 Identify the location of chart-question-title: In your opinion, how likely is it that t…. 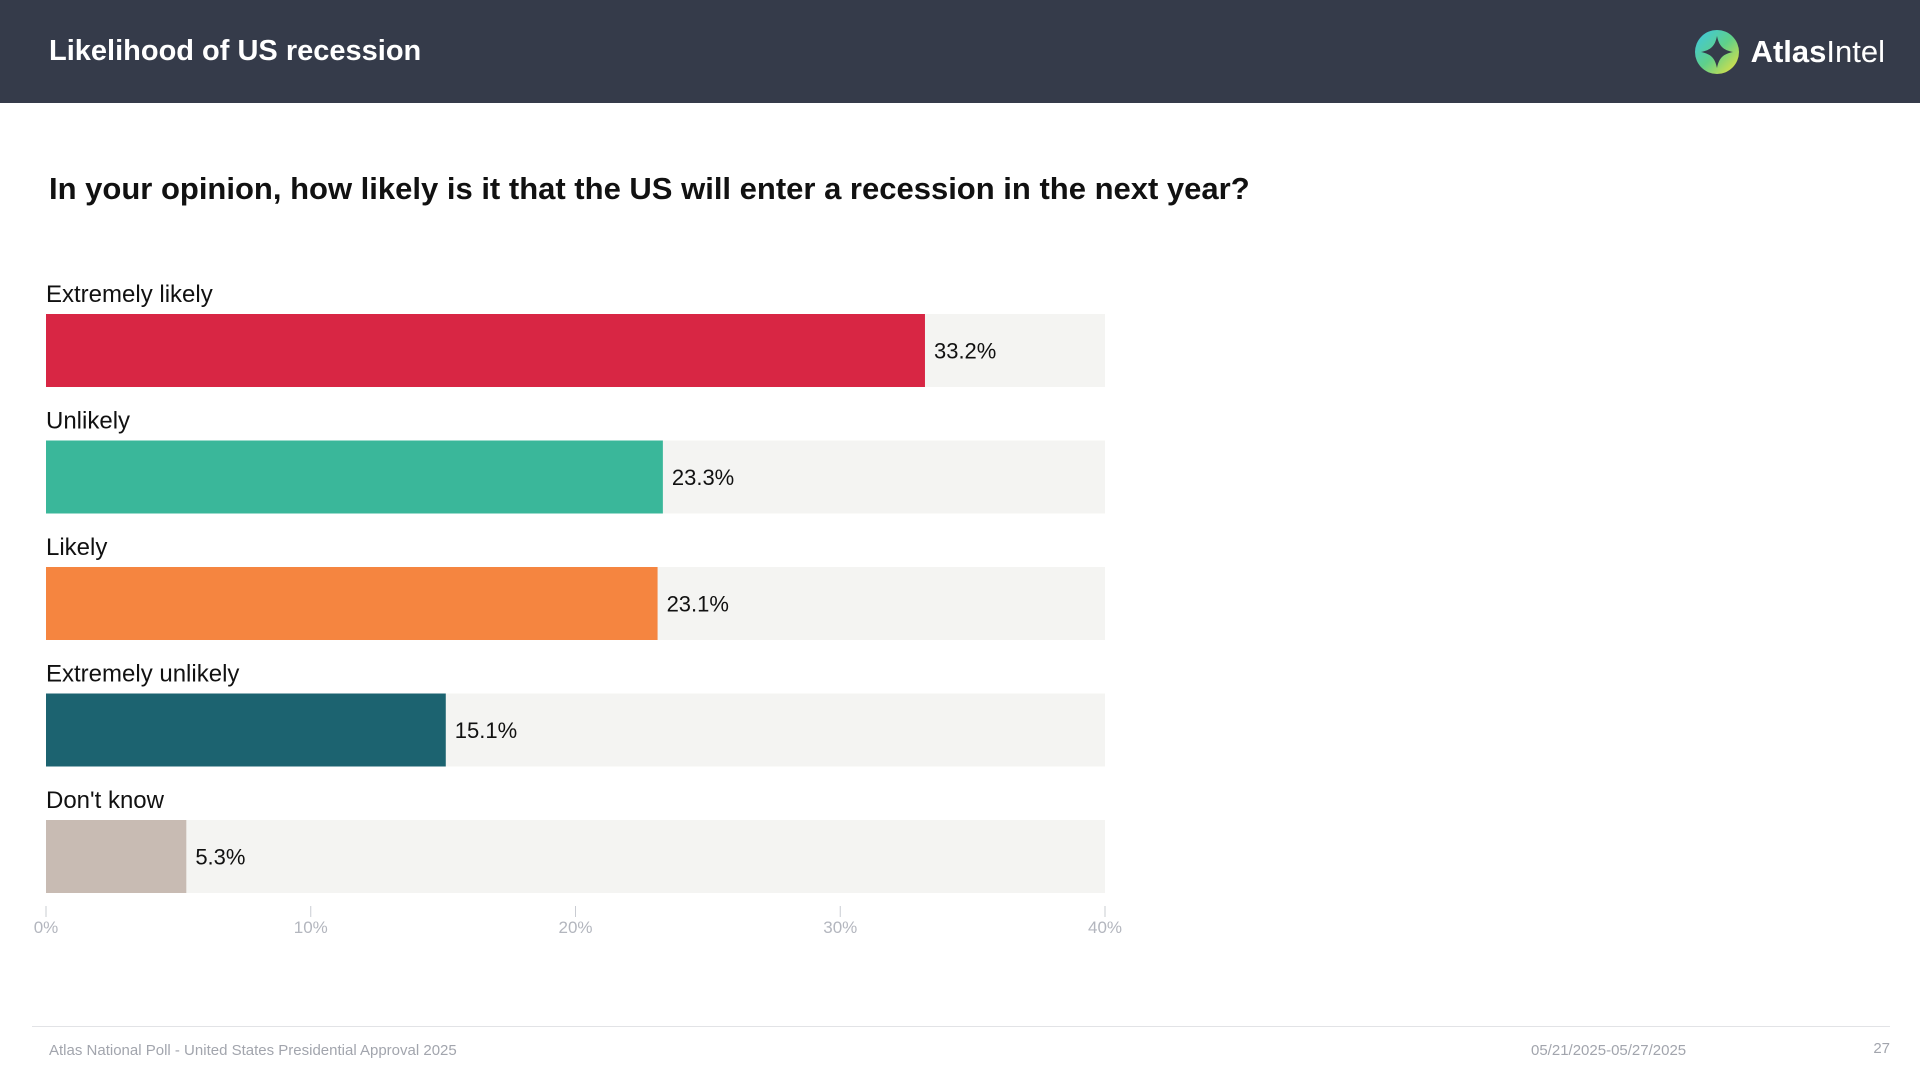
(649, 188).